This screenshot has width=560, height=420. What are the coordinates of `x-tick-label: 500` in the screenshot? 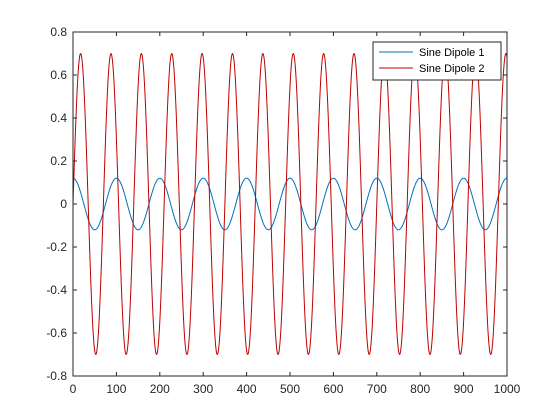 It's located at (290, 389).